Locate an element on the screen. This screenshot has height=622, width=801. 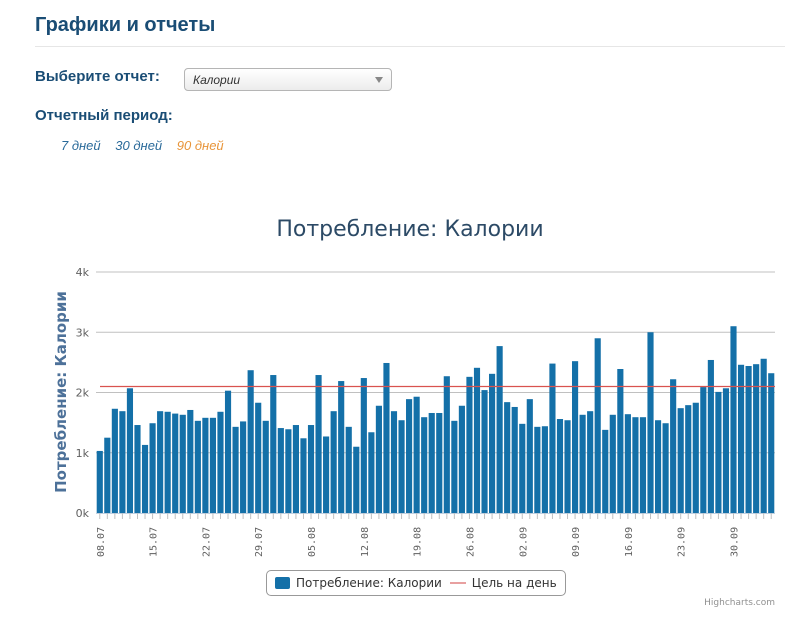
report-select: Калории is located at coordinates (288, 79).